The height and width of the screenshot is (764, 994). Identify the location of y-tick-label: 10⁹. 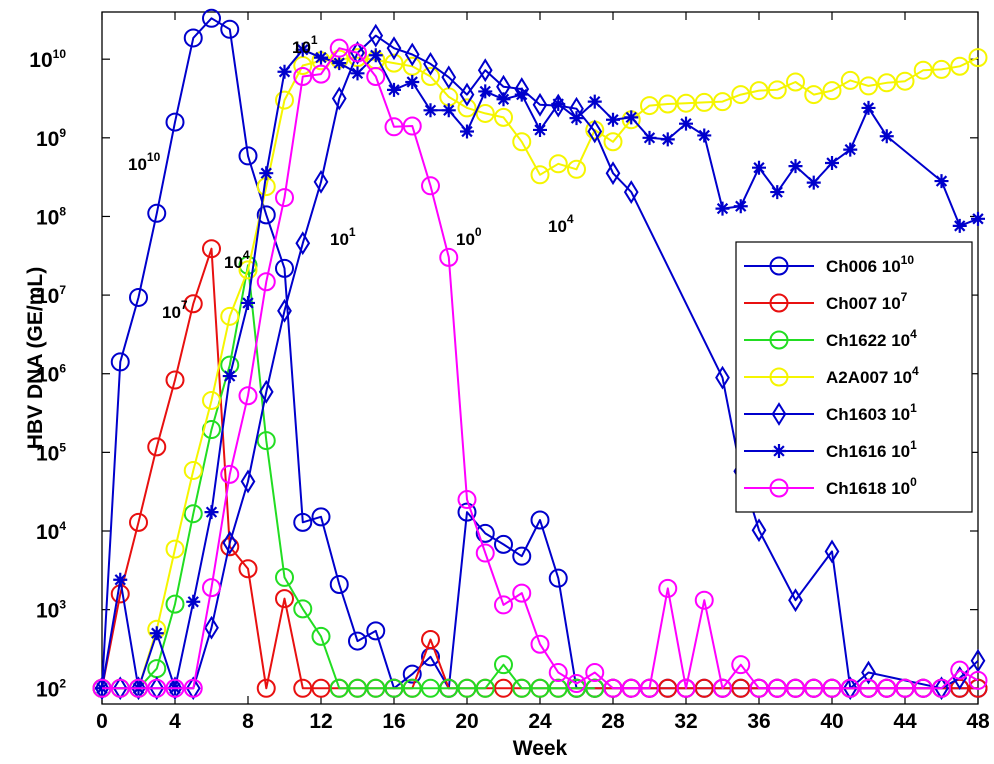
(51, 138).